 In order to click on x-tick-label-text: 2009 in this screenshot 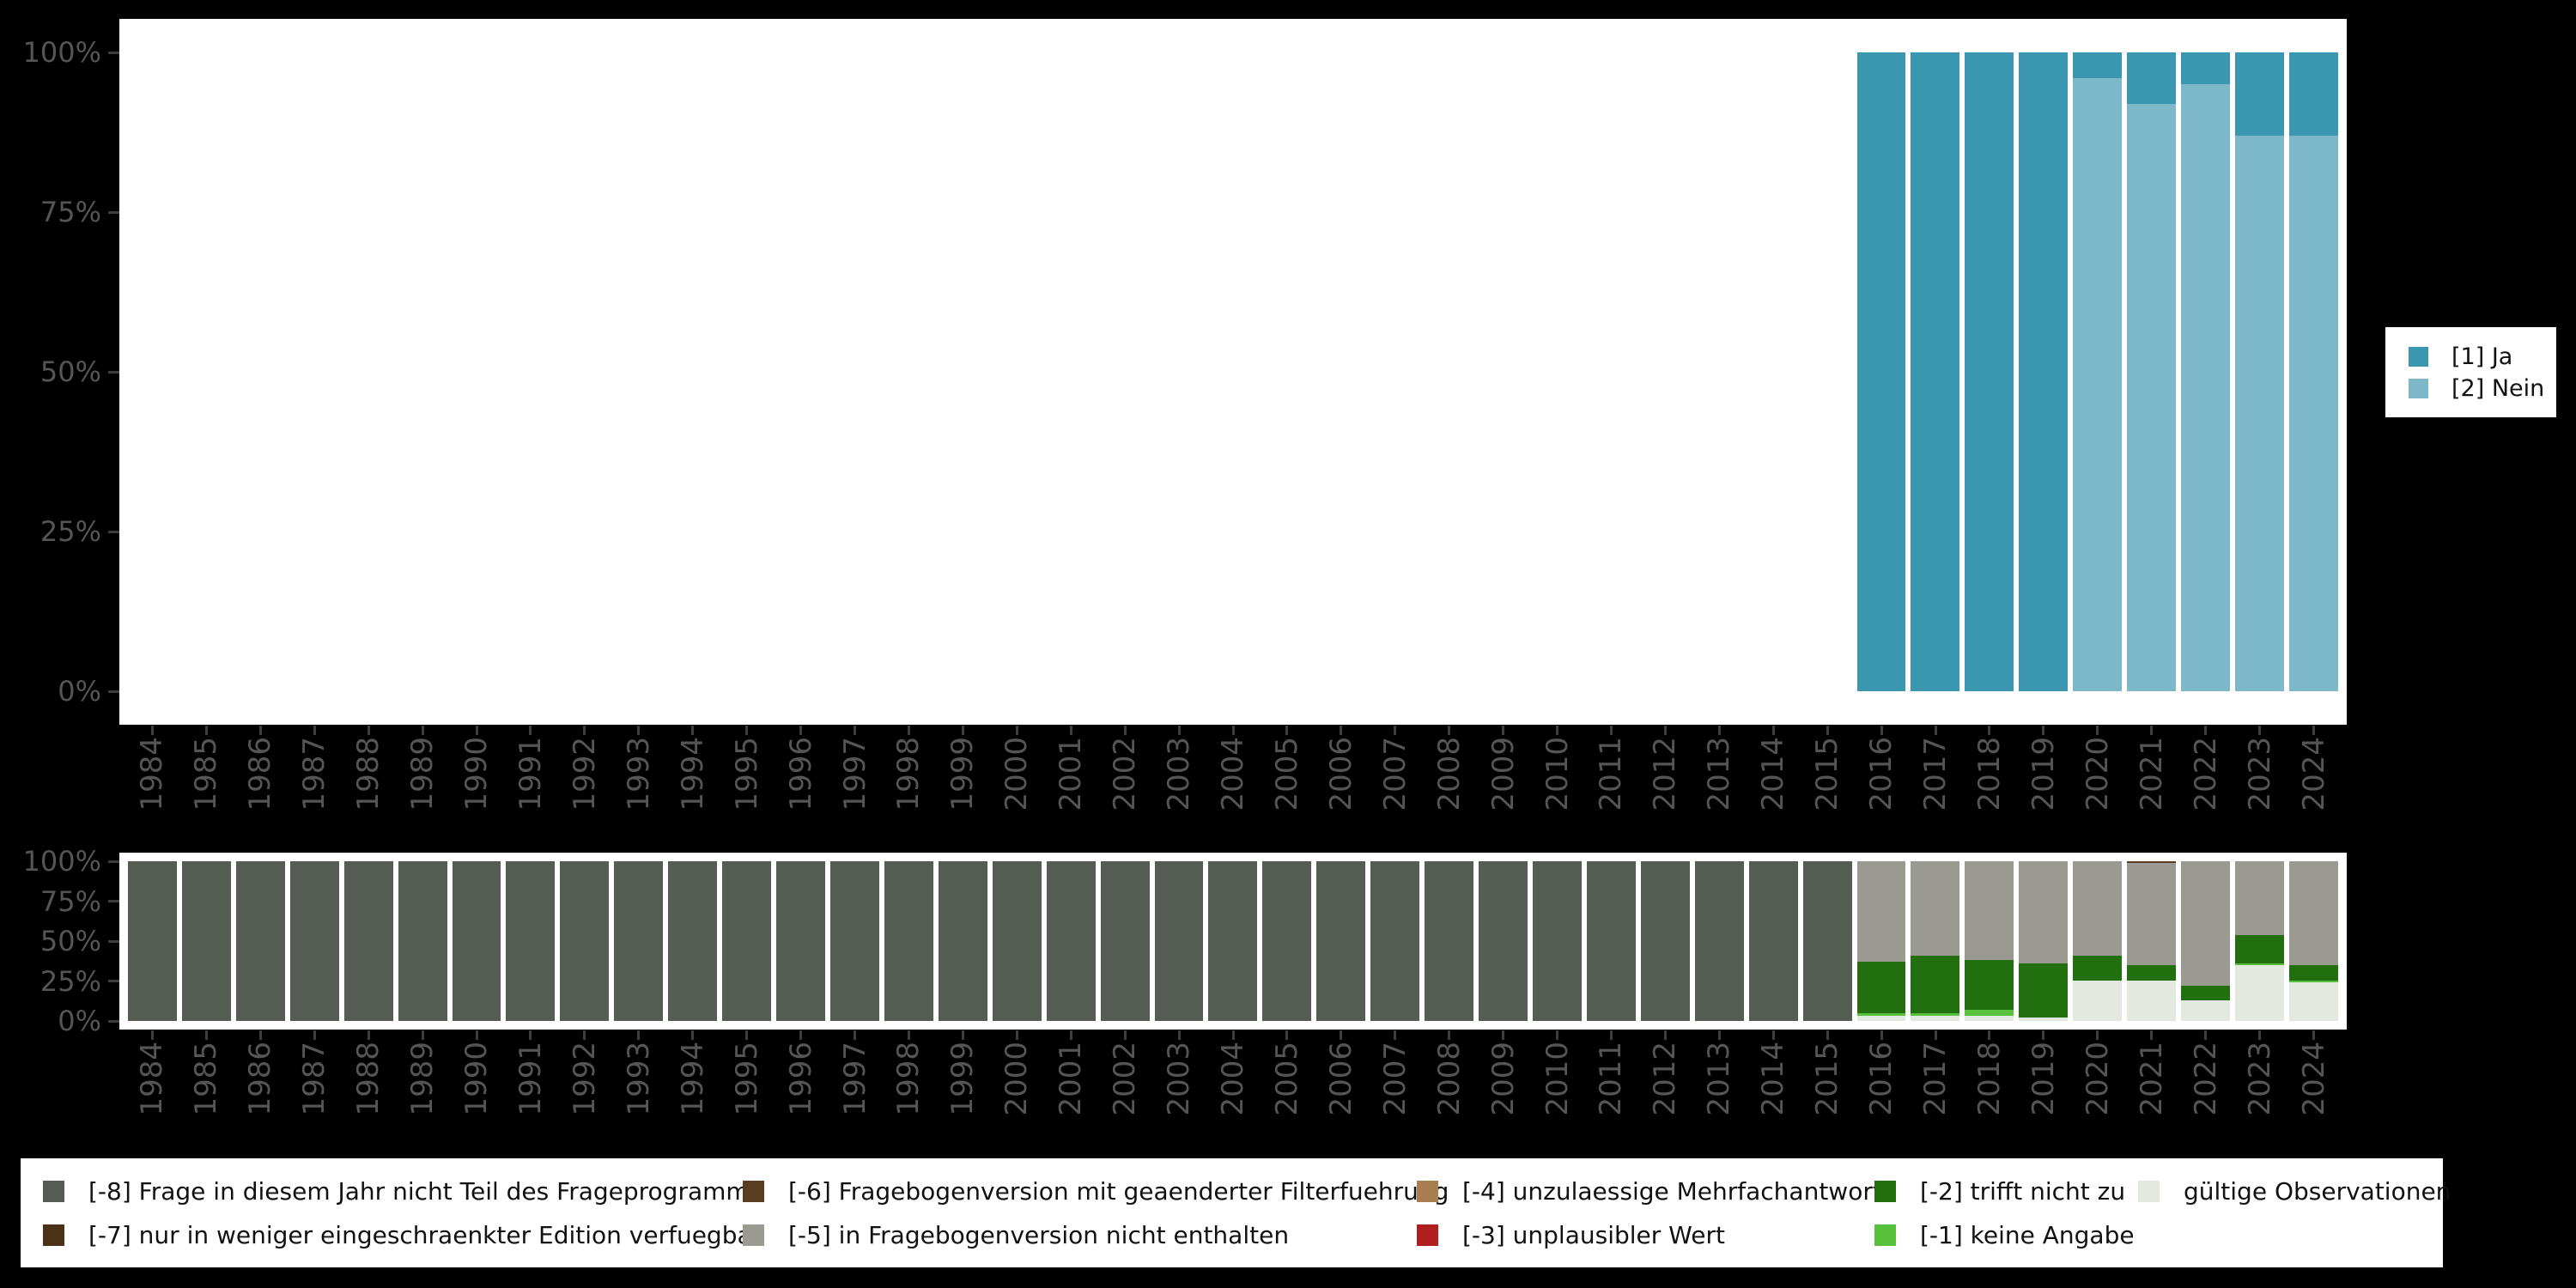, I will do `click(1503, 1079)`.